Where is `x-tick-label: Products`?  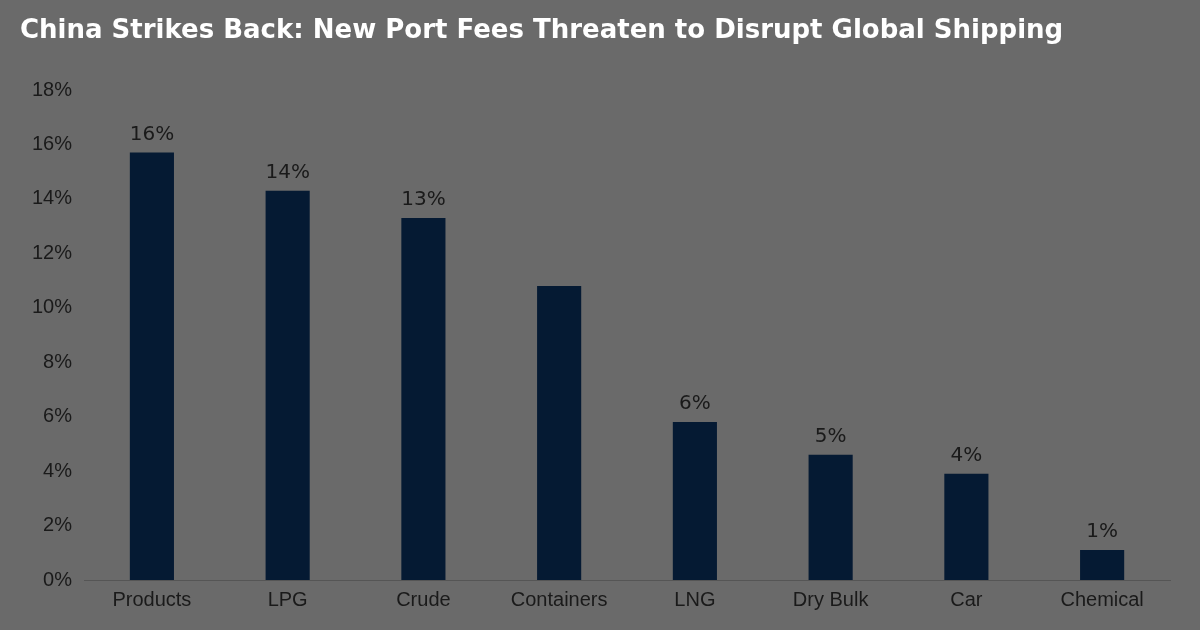
x-tick-label: Products is located at coordinates (152, 598).